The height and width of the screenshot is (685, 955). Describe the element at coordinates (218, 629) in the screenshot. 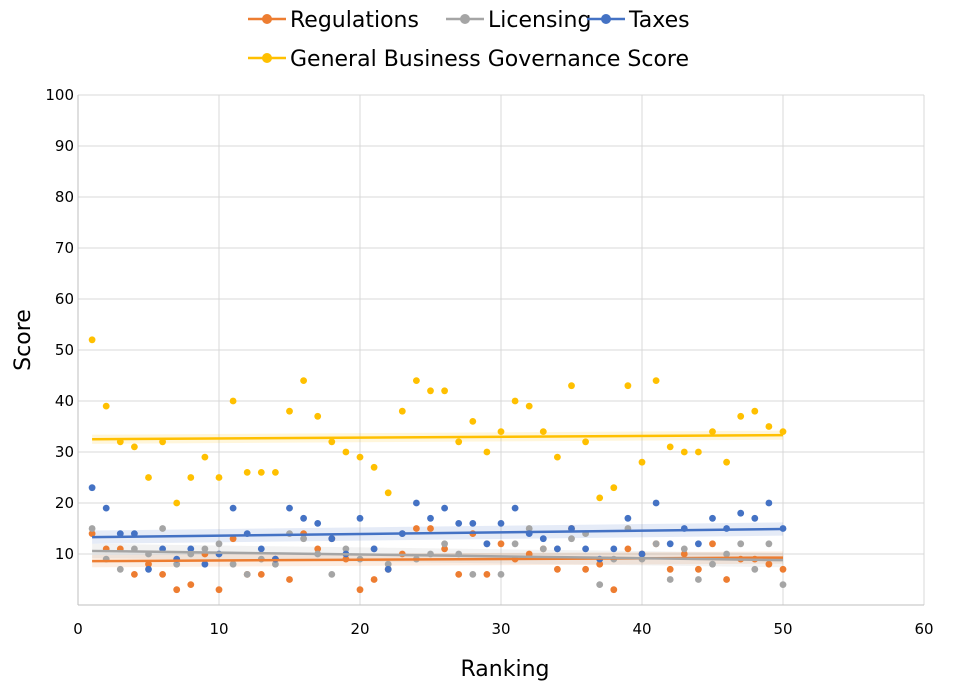

I see `x-tick-label: 10` at that location.